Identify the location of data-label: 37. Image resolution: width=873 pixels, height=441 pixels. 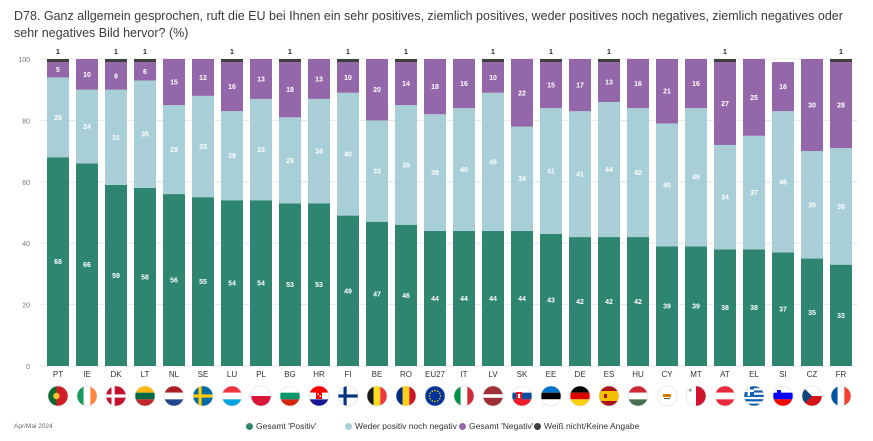
(754, 193).